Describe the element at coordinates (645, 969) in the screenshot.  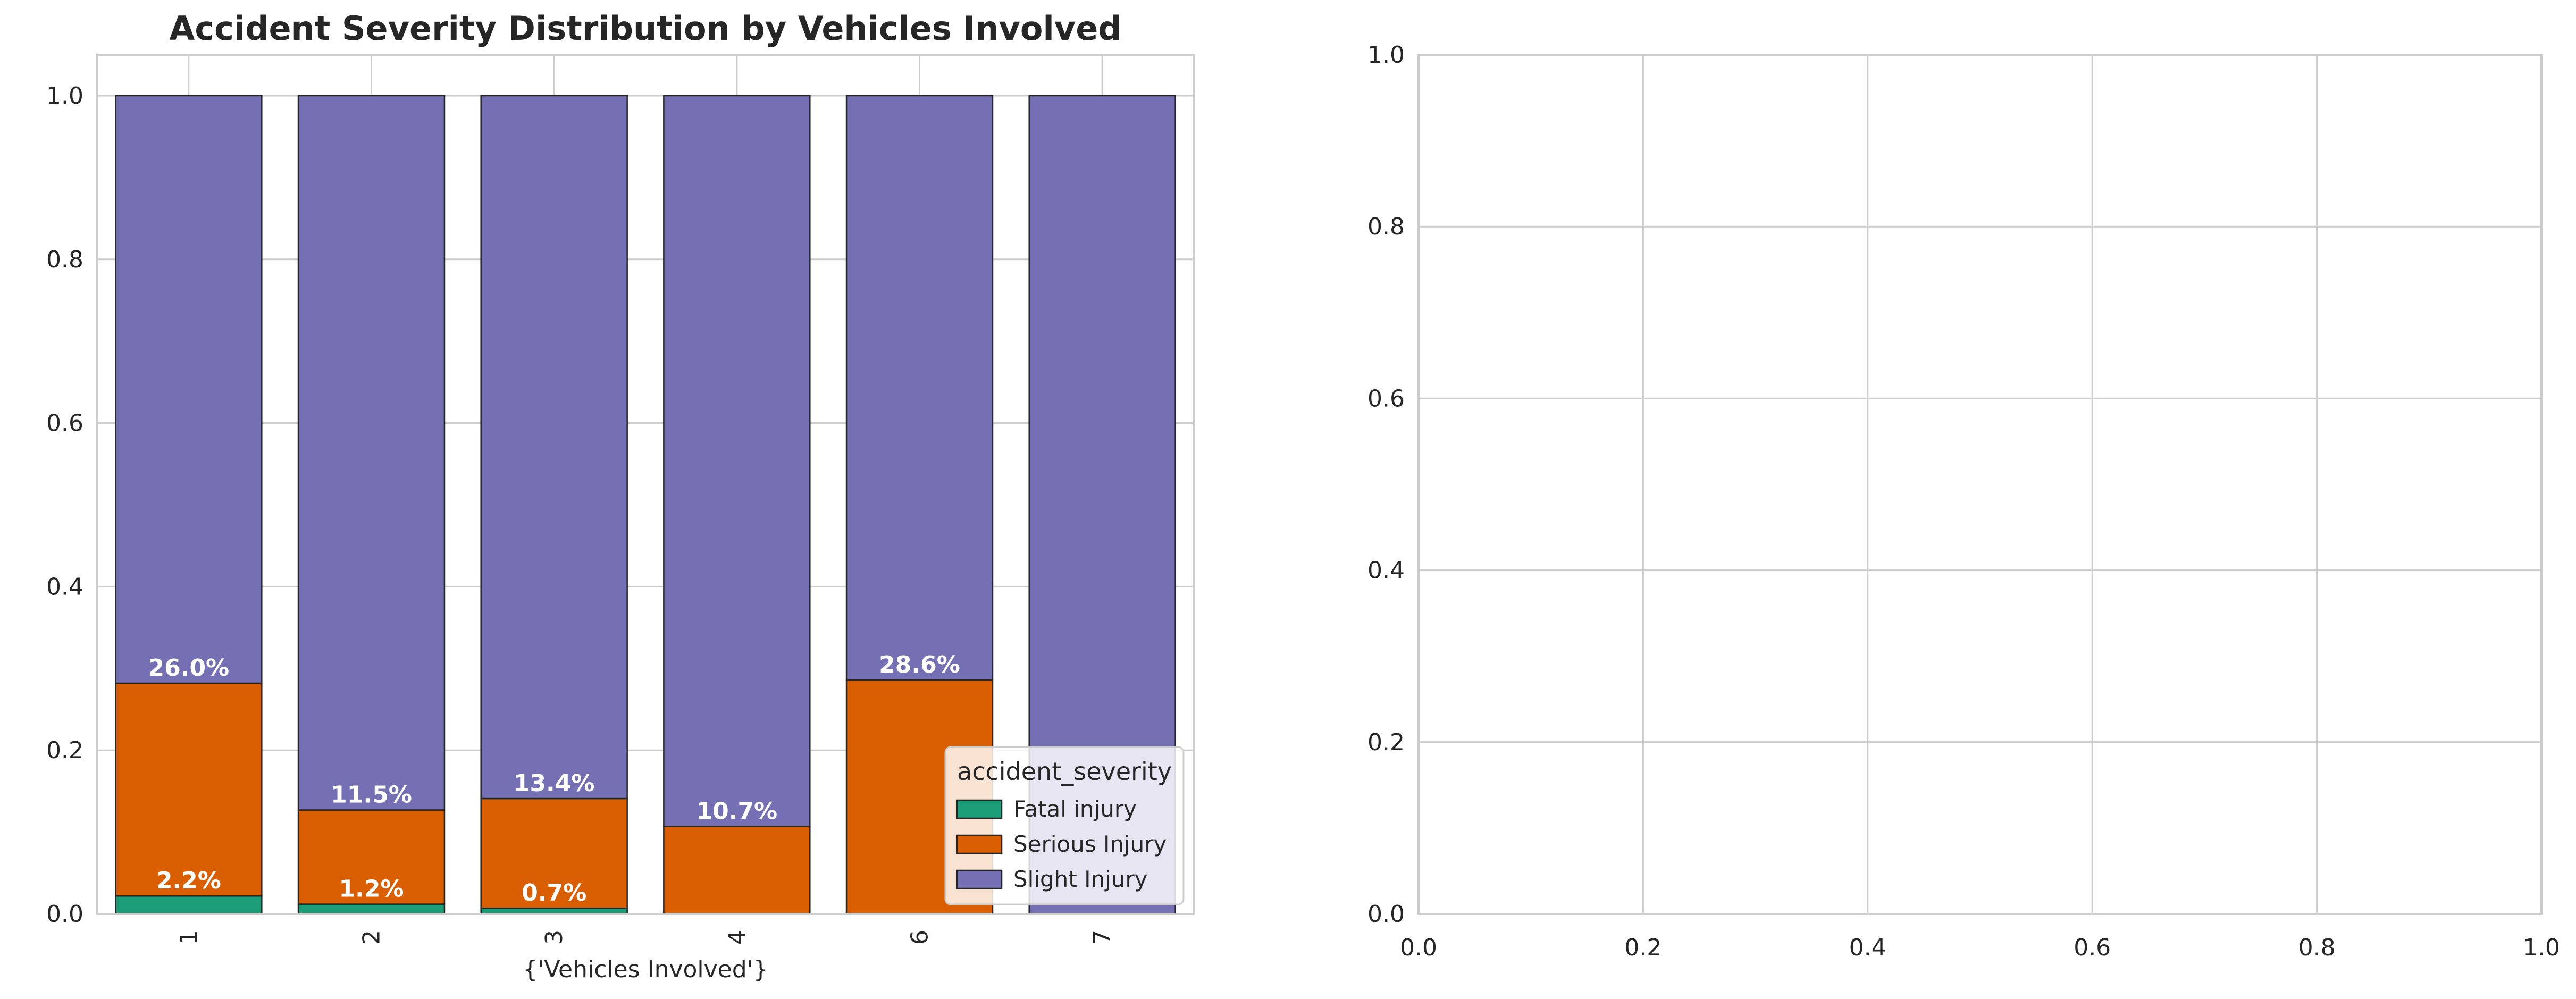
I see `x-axis-label: {'Vehicles Involved'}` at that location.